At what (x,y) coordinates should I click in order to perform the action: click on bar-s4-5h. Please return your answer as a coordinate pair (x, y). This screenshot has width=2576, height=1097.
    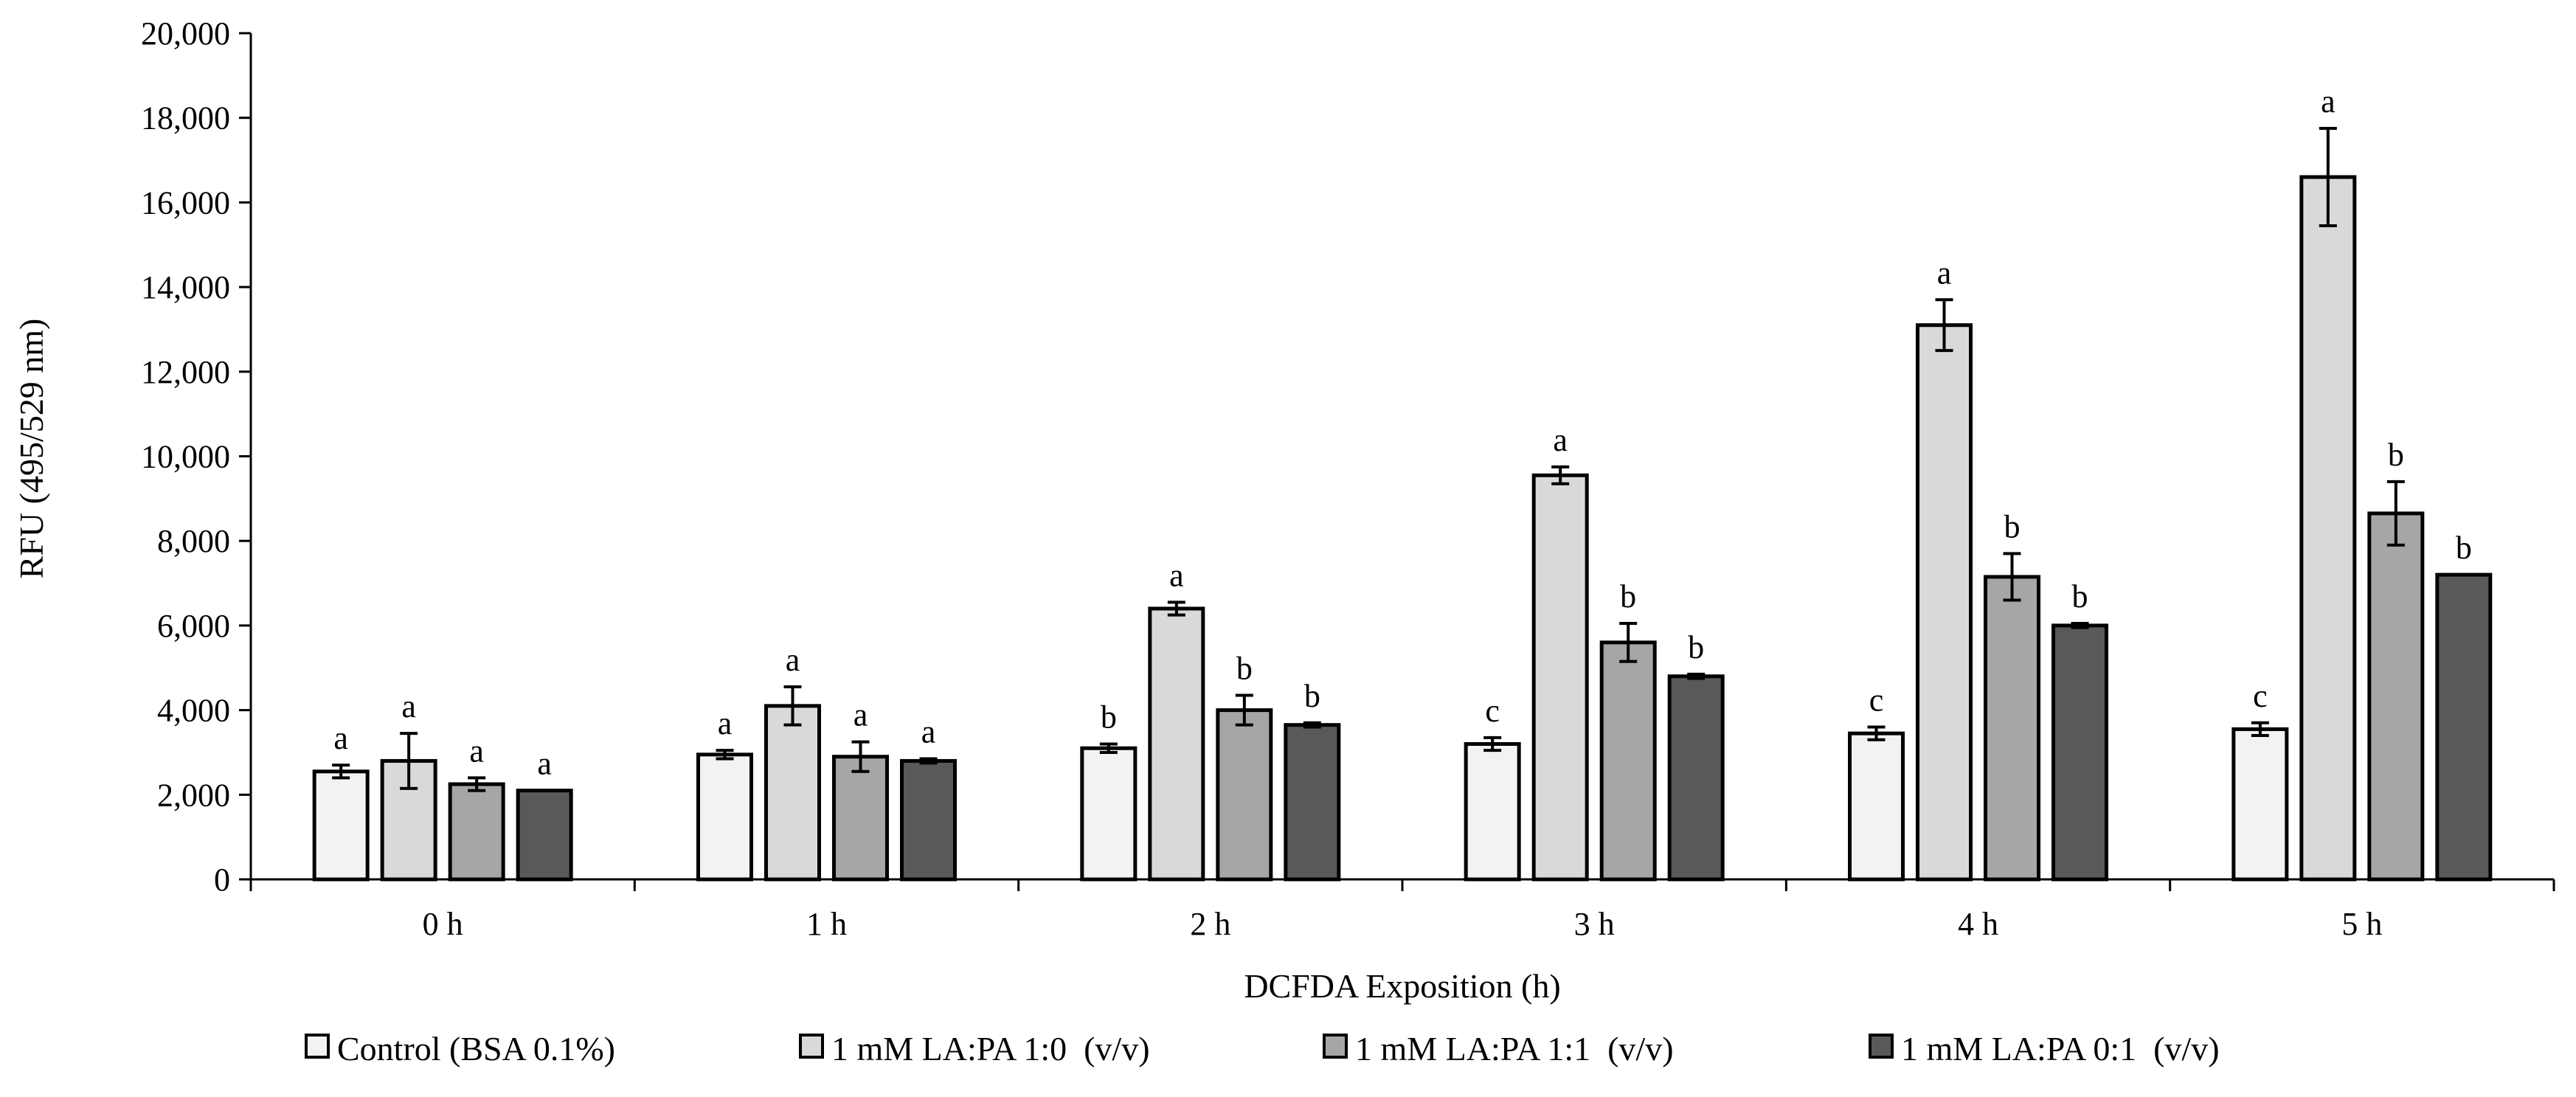
    Looking at the image, I should click on (2464, 727).